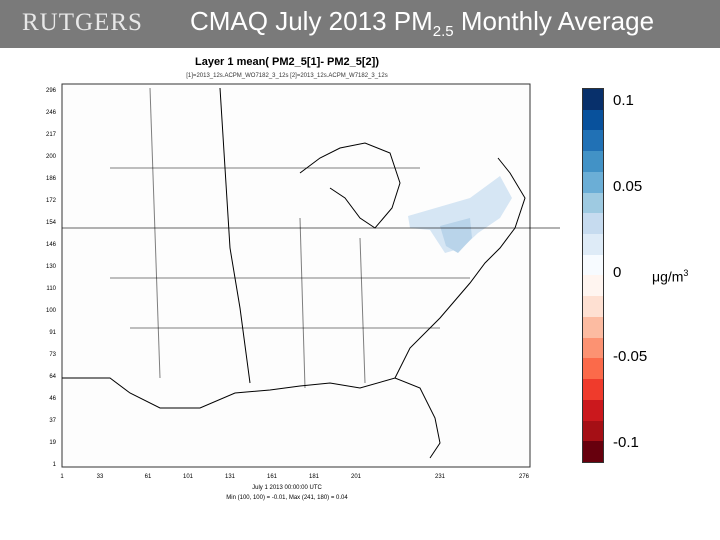  What do you see at coordinates (460, 214) in the screenshot?
I see `northeast-shading` at bounding box center [460, 214].